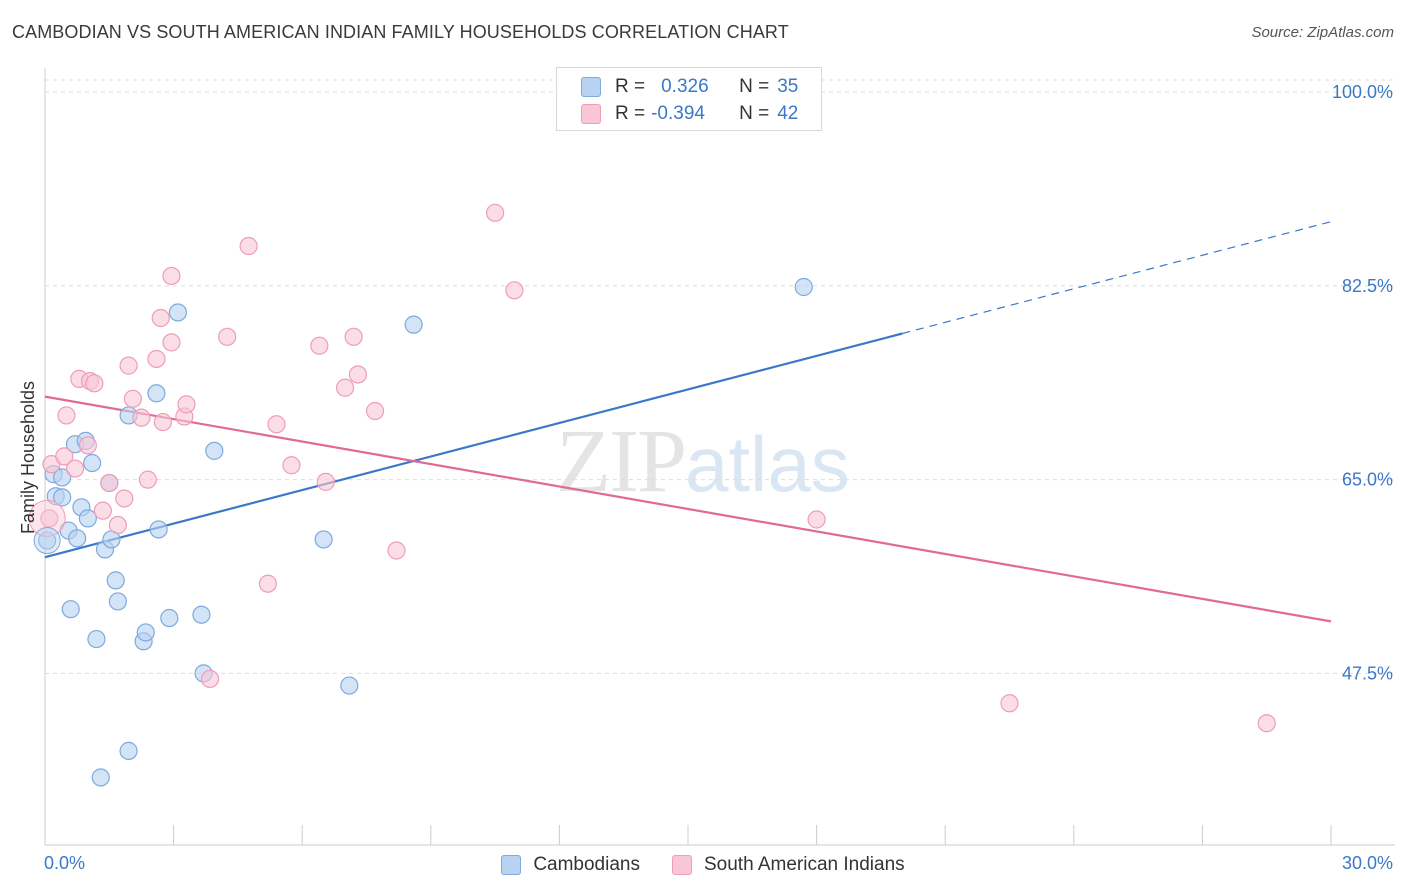 This screenshot has width=1406, height=892. Describe the element at coordinates (689, 87) in the screenshot. I see `legend-row-cambodians: R = 0.326 N = 35` at that location.